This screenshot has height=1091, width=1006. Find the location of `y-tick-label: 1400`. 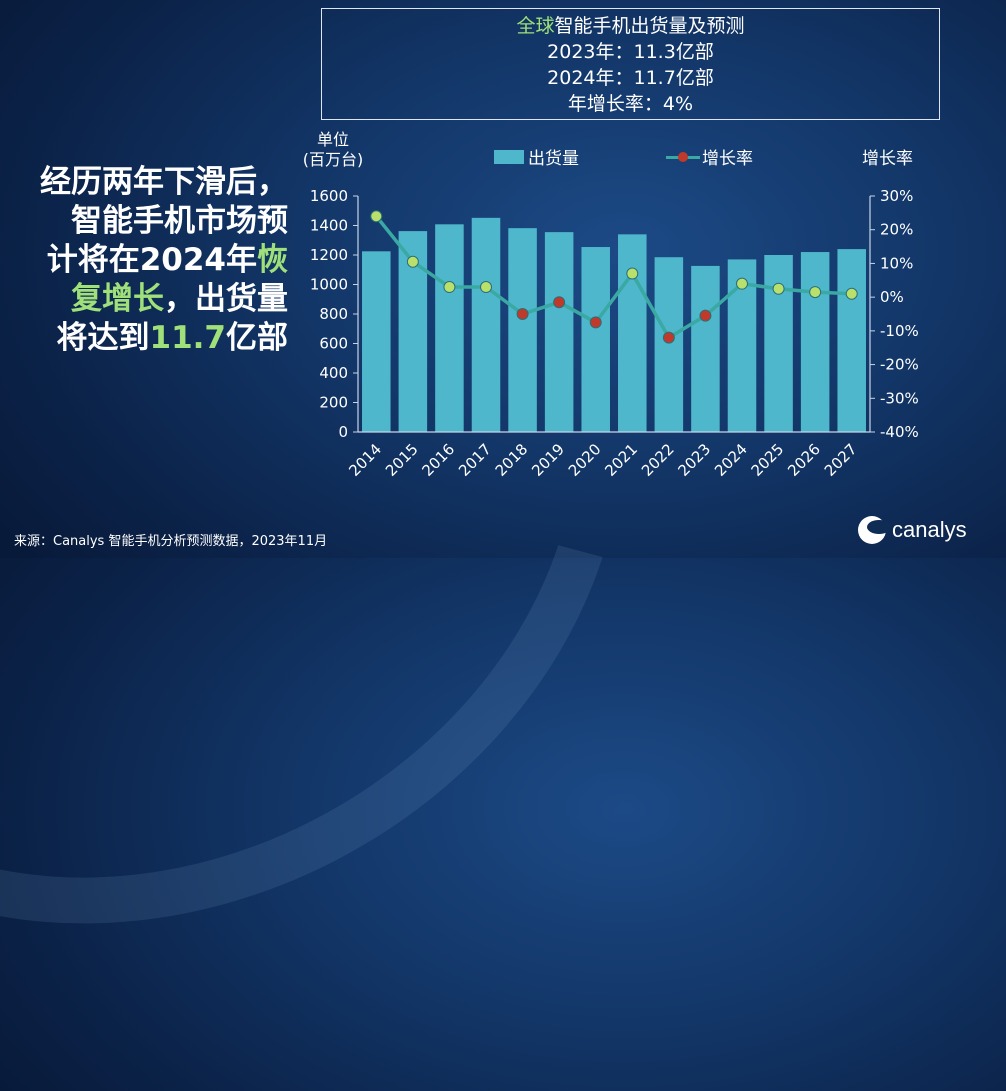

y-tick-label: 1400 is located at coordinates (329, 226).